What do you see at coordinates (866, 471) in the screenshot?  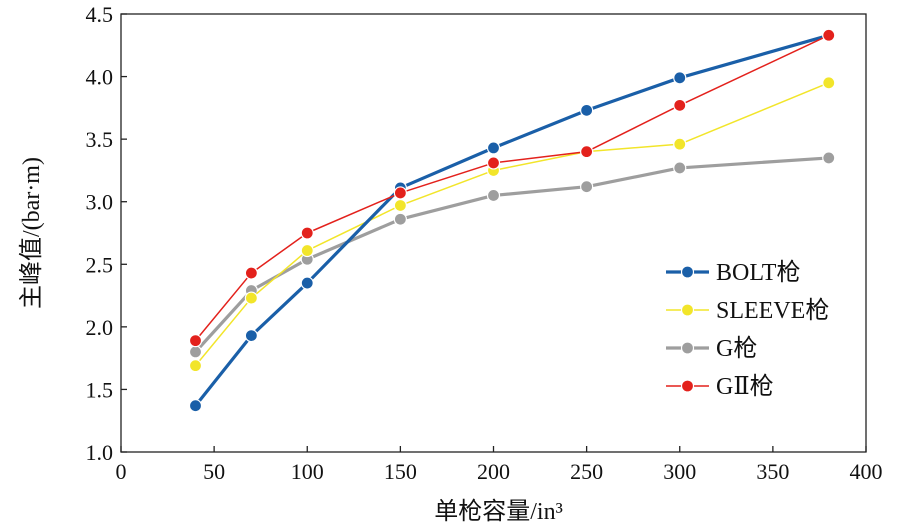 I see `x-tick-label: 400` at bounding box center [866, 471].